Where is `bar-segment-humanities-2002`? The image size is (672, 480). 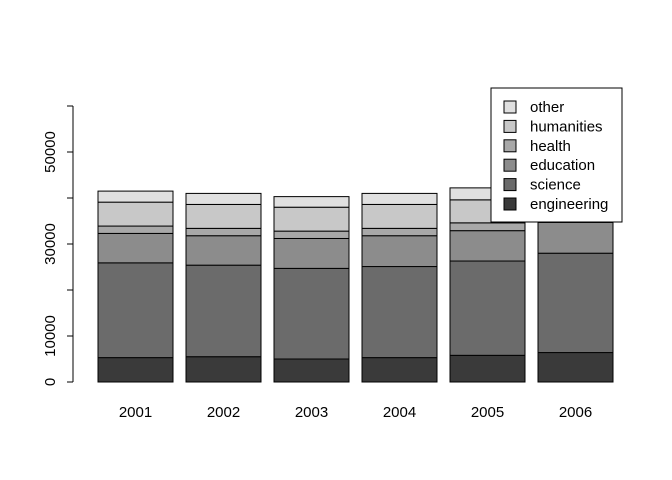
bar-segment-humanities-2002 is located at coordinates (223, 216).